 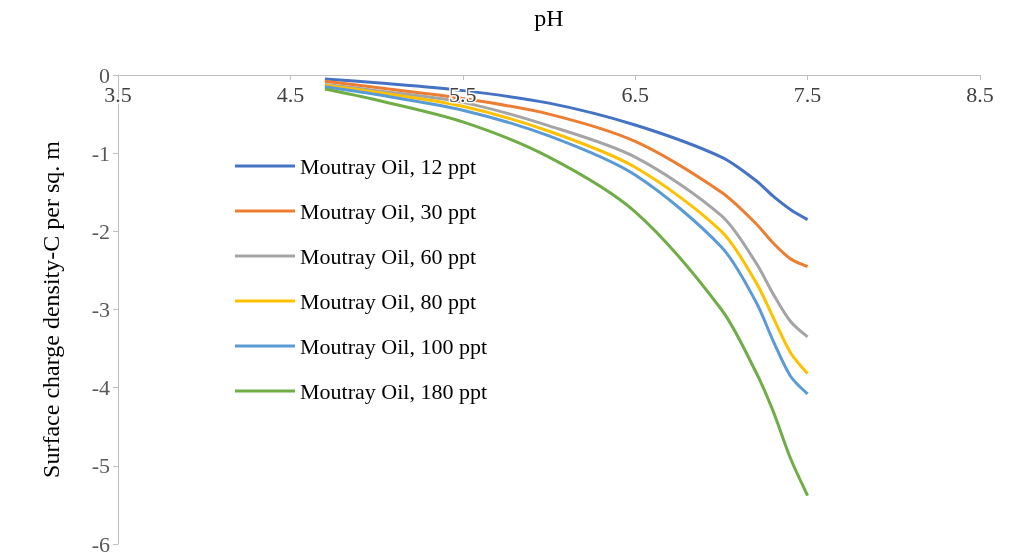 I want to click on y-tick-label: -2, so click(x=100, y=231).